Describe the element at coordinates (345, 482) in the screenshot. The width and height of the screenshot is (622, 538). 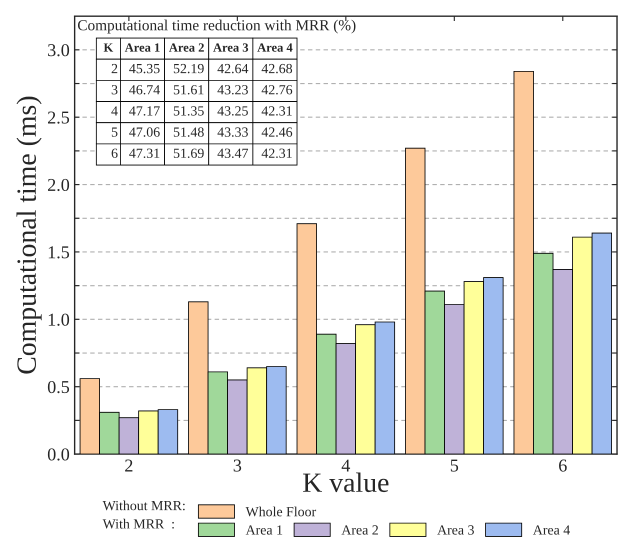
I see `x-axis-title: K value` at that location.